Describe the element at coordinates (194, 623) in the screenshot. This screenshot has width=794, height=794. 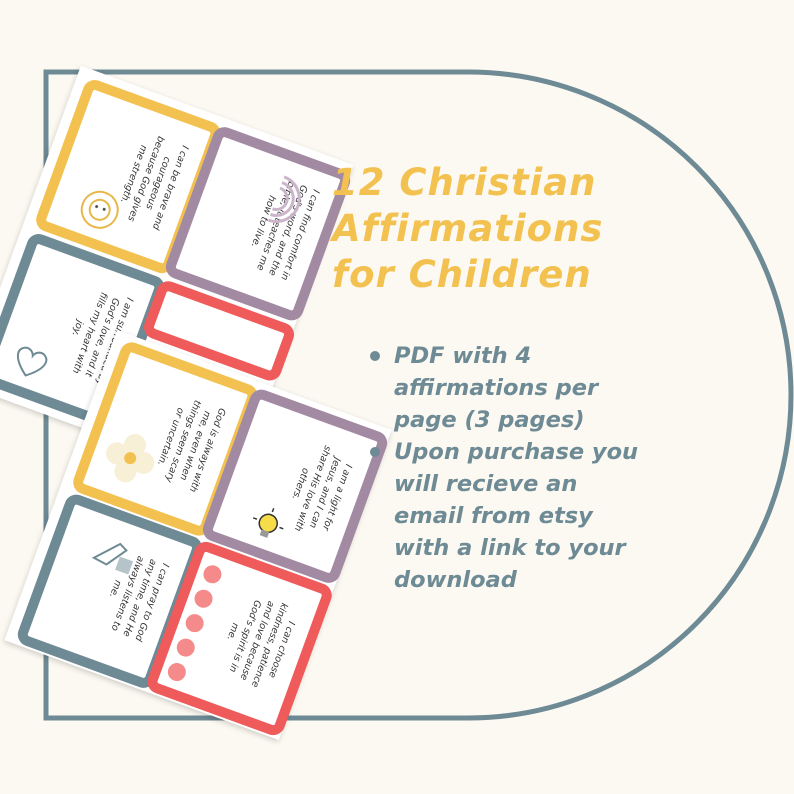
I see `dots-icon` at that location.